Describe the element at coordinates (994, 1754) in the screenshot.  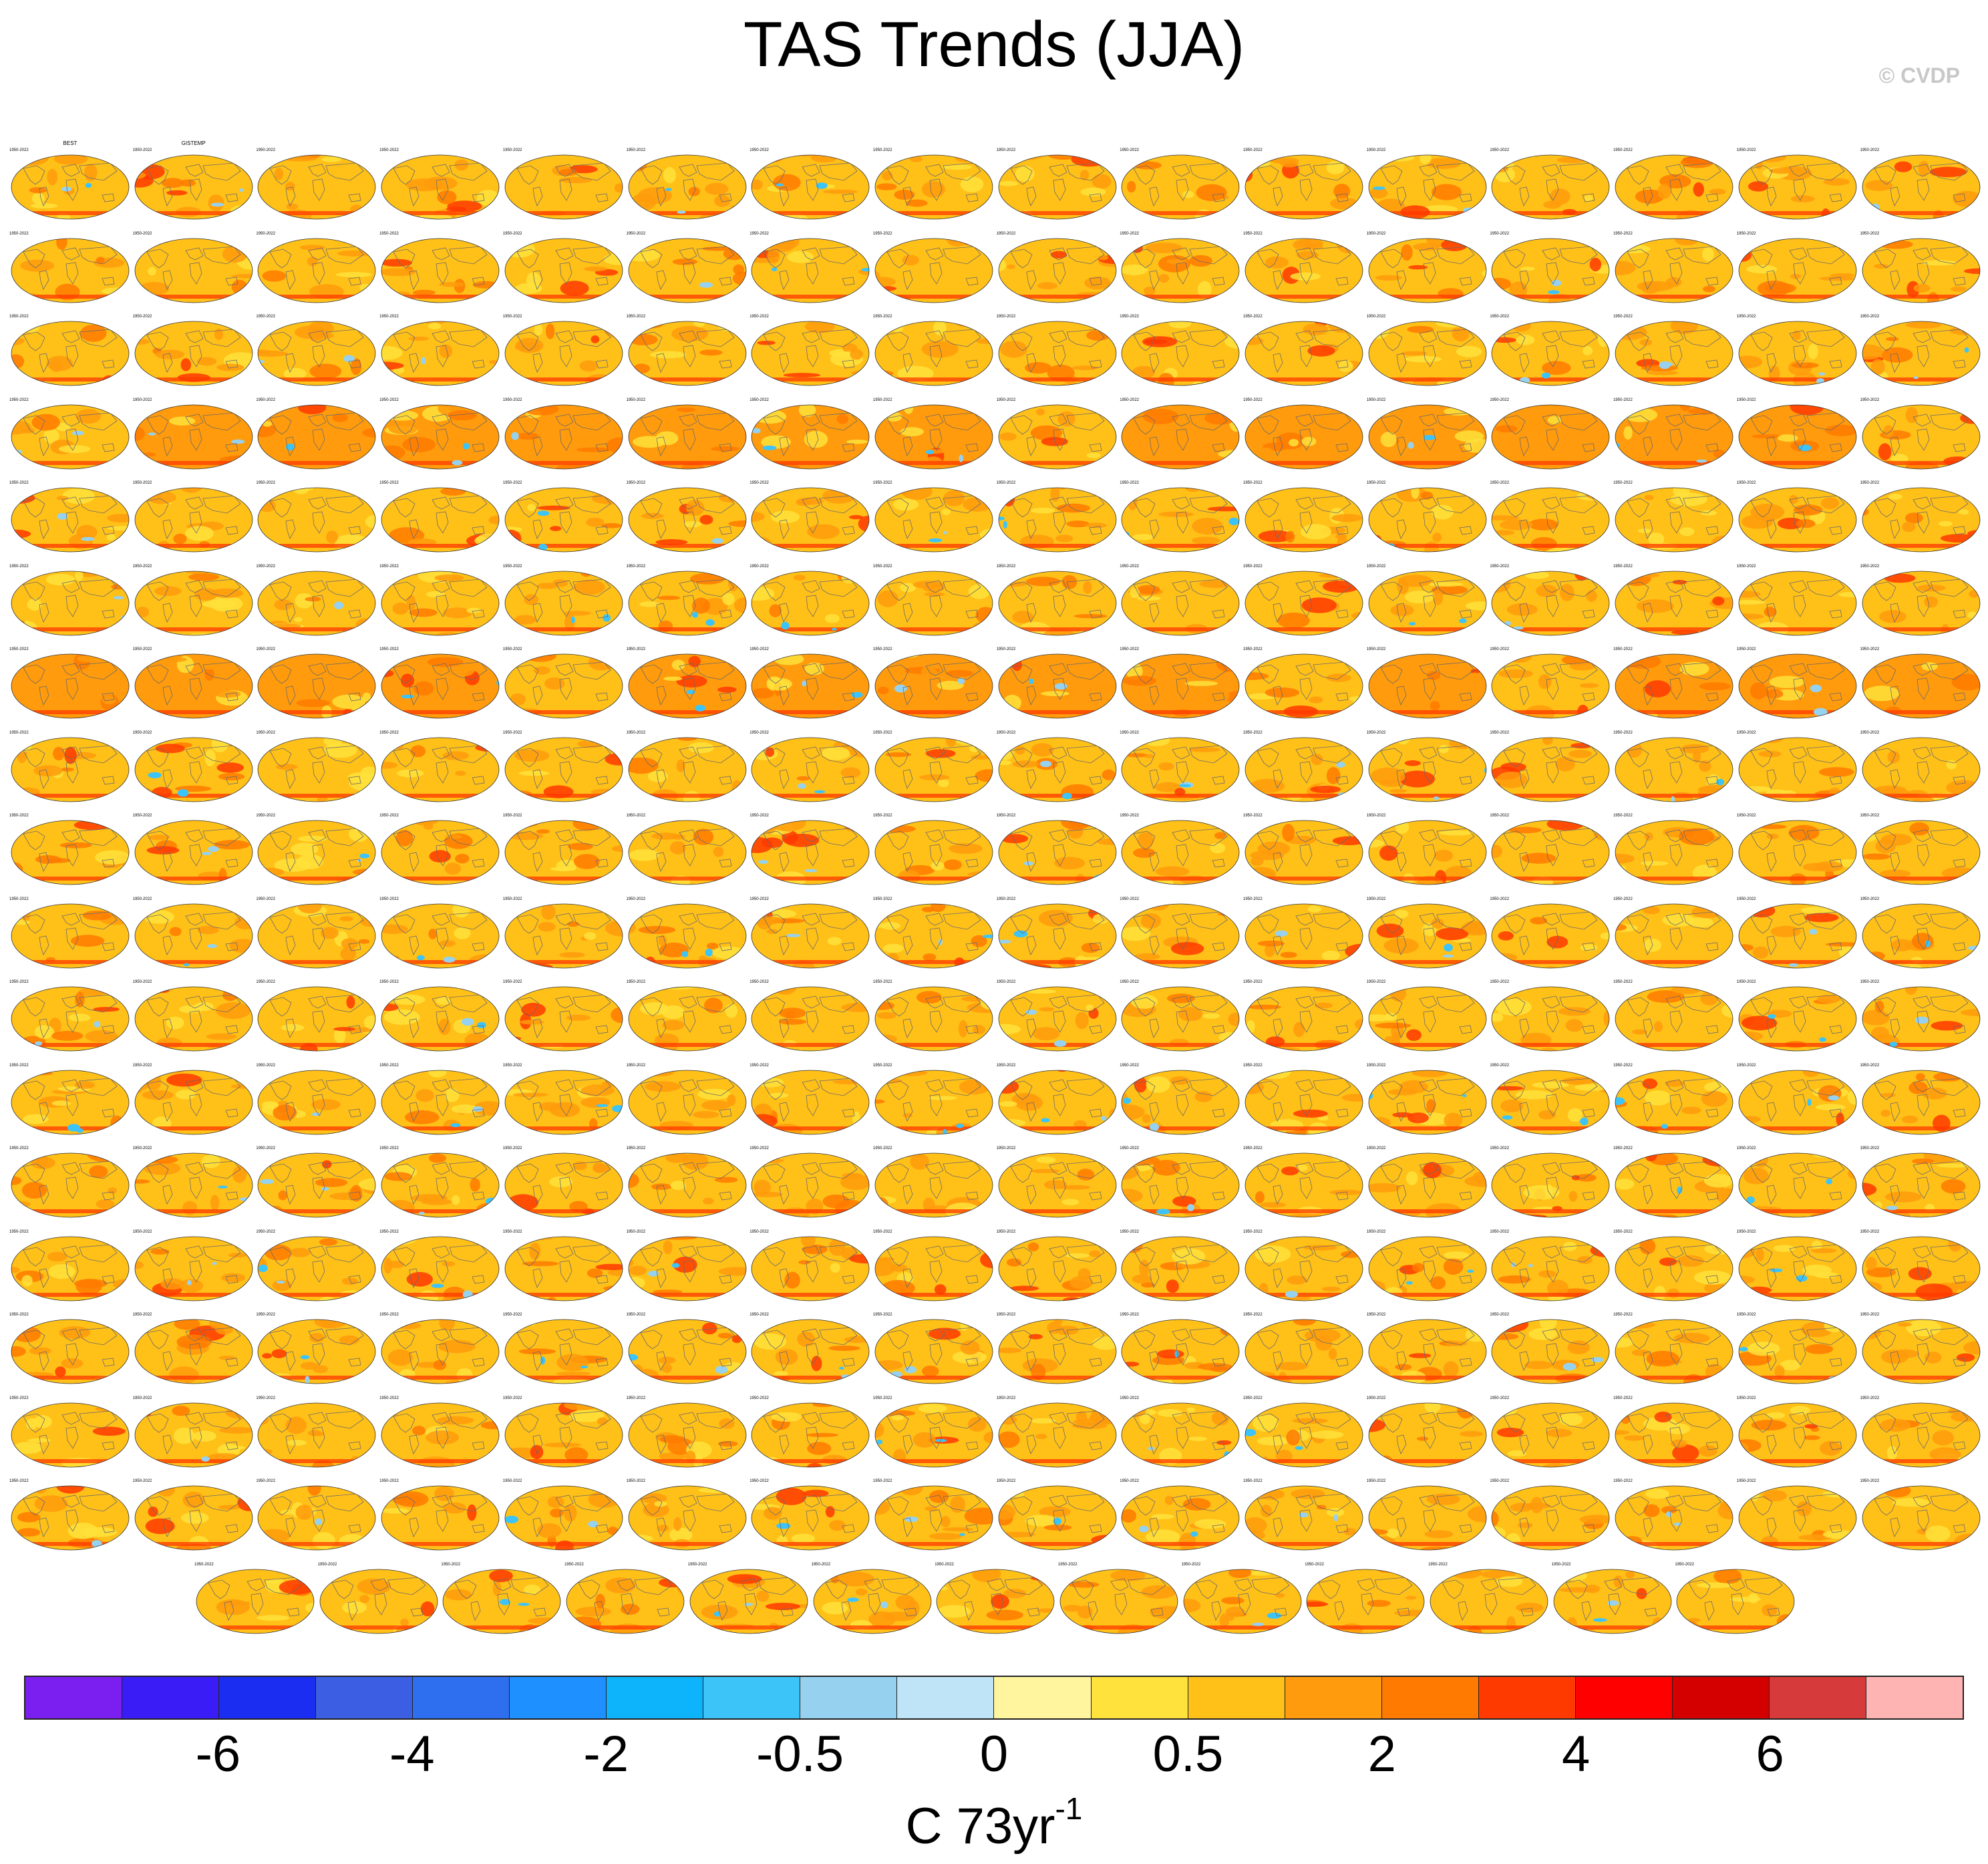
I see `colorbar-tick-label: 0` at that location.